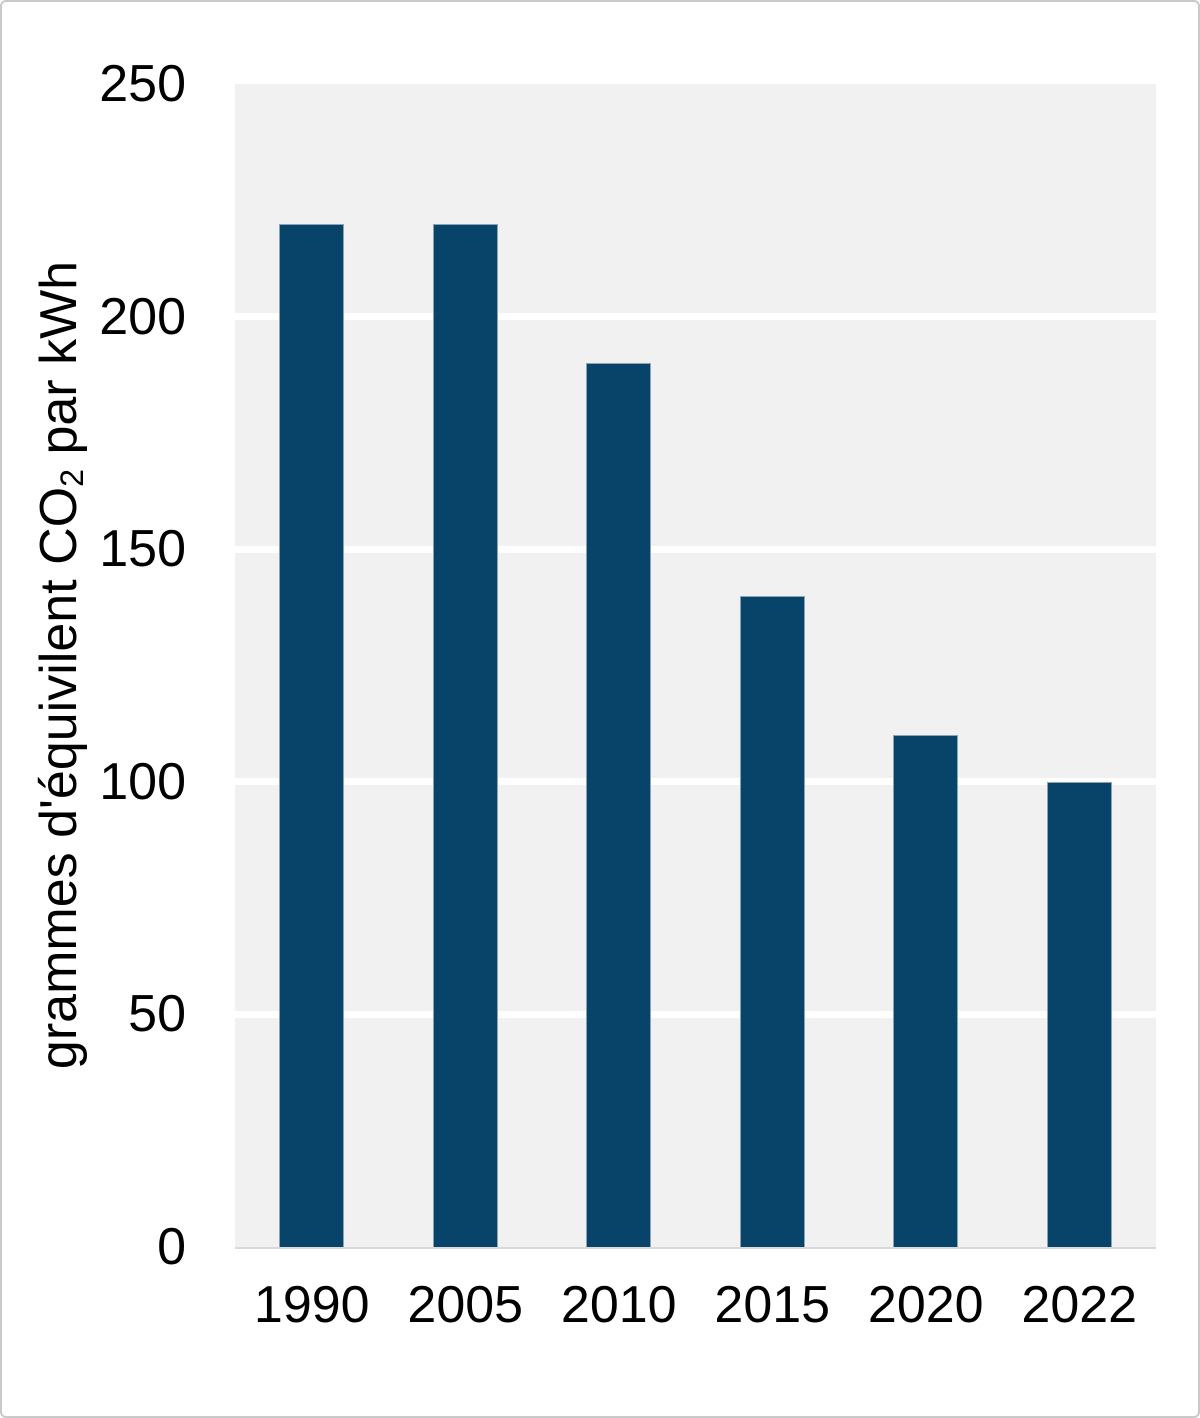 The height and width of the screenshot is (1418, 1200). Describe the element at coordinates (312, 735) in the screenshot. I see `bar-1990` at that location.